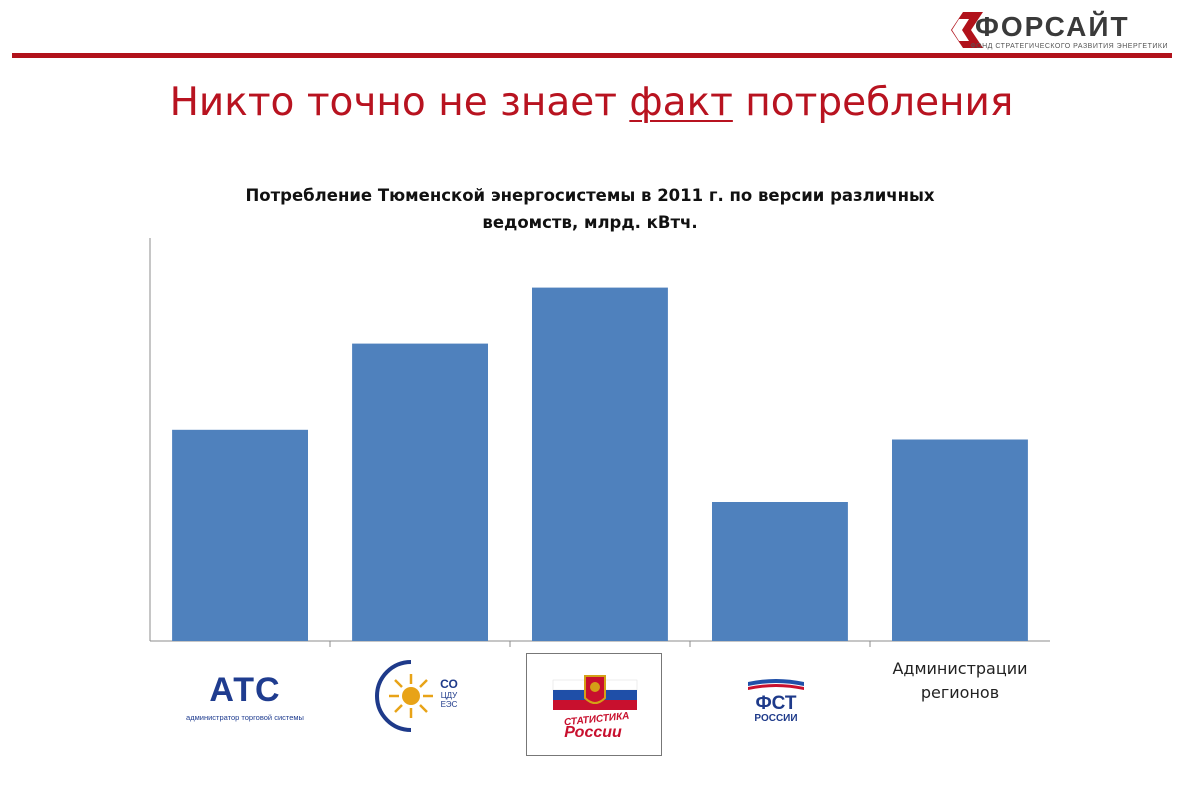 This screenshot has width=1183, height=793. I want to click on ats-logo-mark: АТС, so click(244, 690).